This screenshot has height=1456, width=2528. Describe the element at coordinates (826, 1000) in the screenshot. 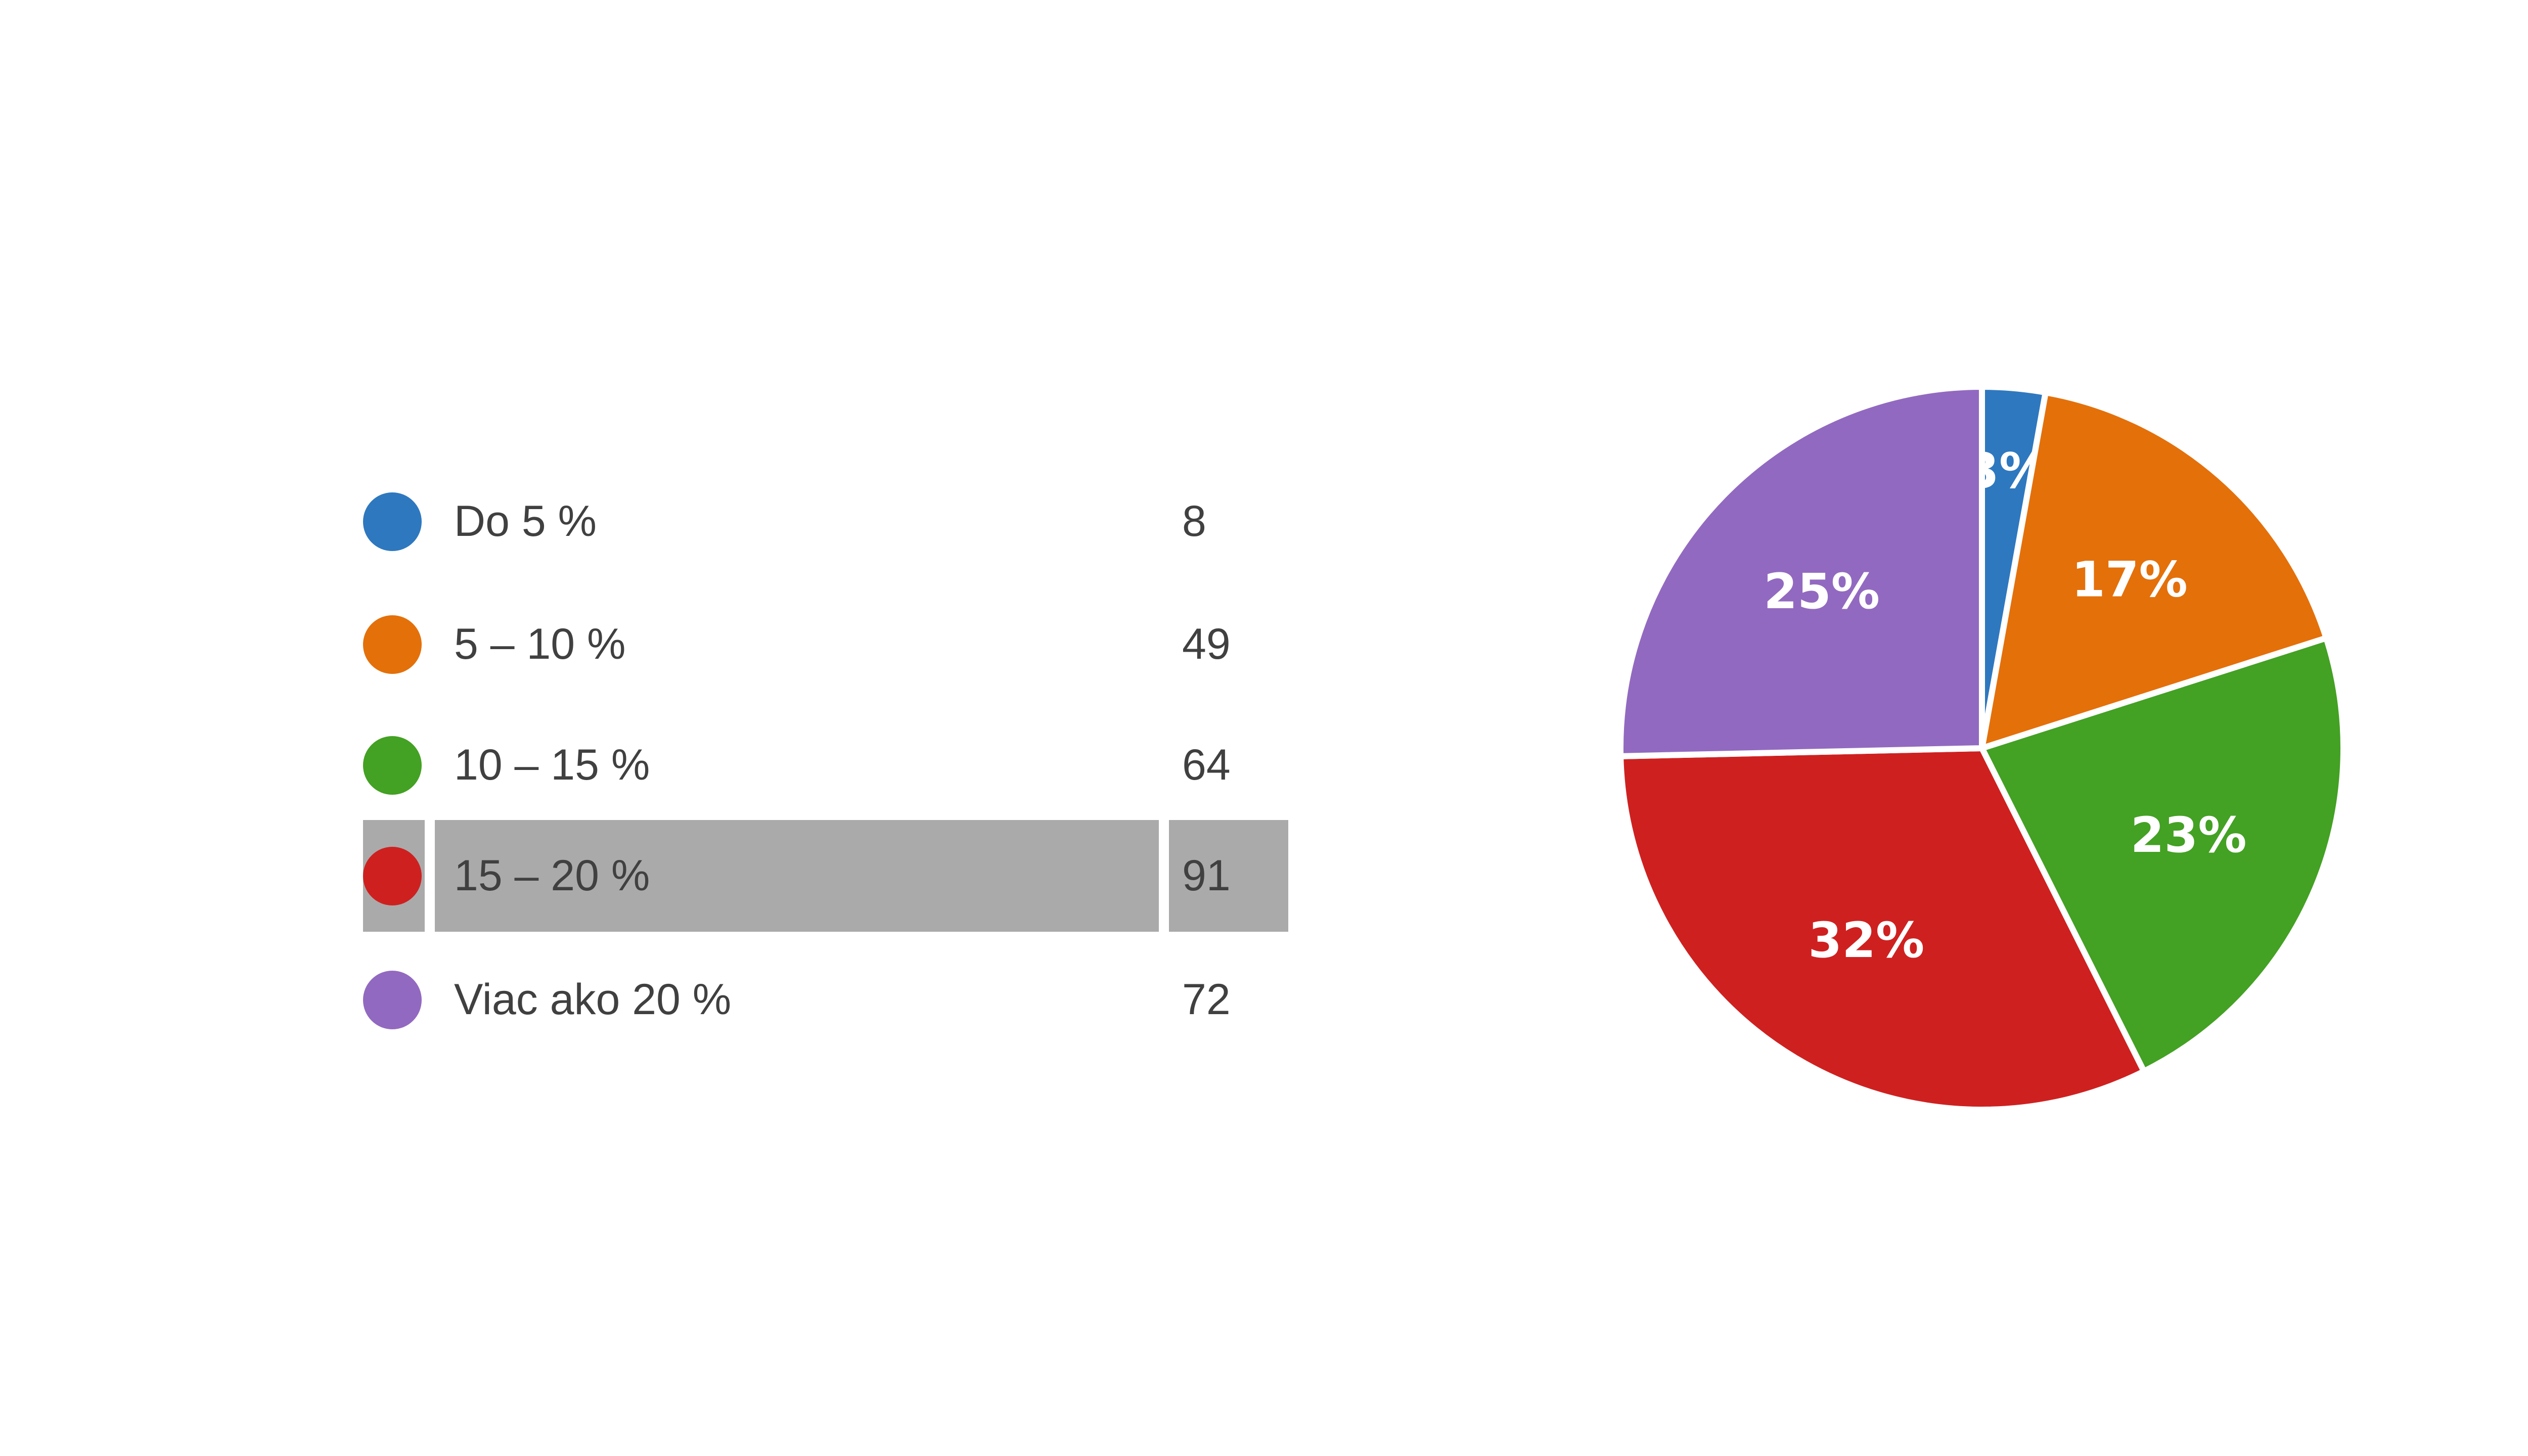

I see `legend-item-viac-20: Viac ako 20 % 72` at that location.